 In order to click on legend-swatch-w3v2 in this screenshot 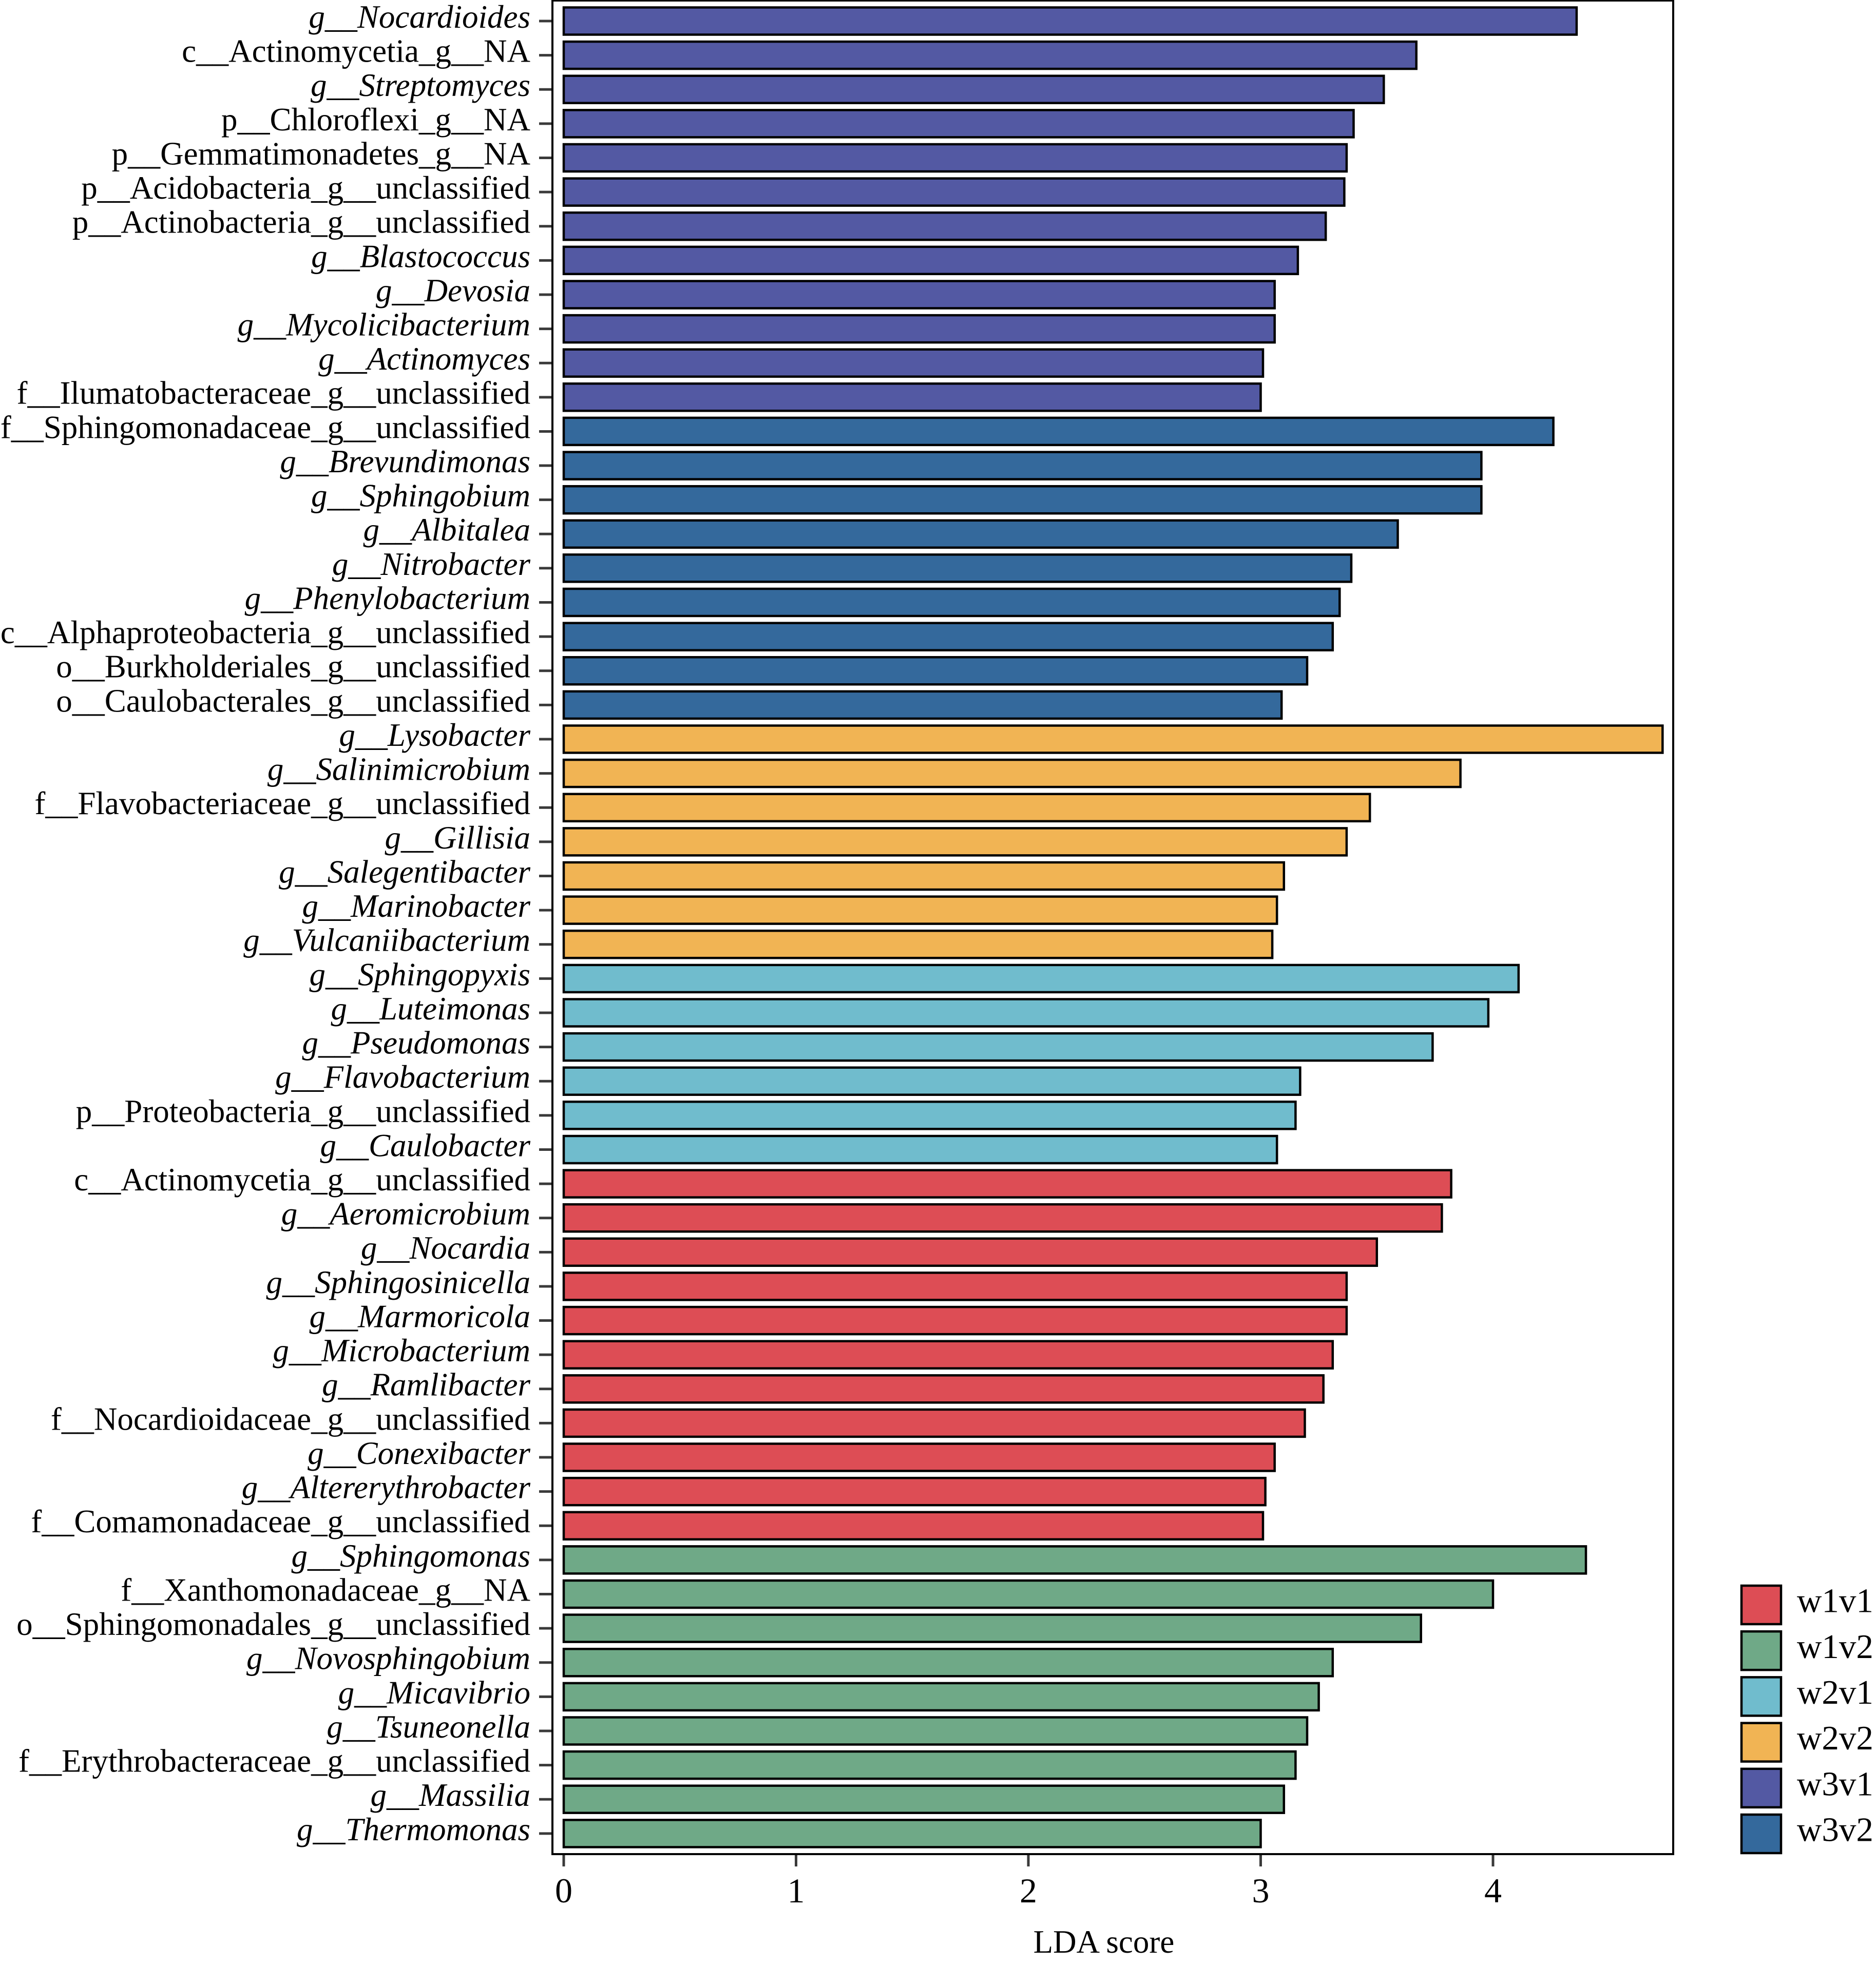, I will do `click(1761, 1834)`.